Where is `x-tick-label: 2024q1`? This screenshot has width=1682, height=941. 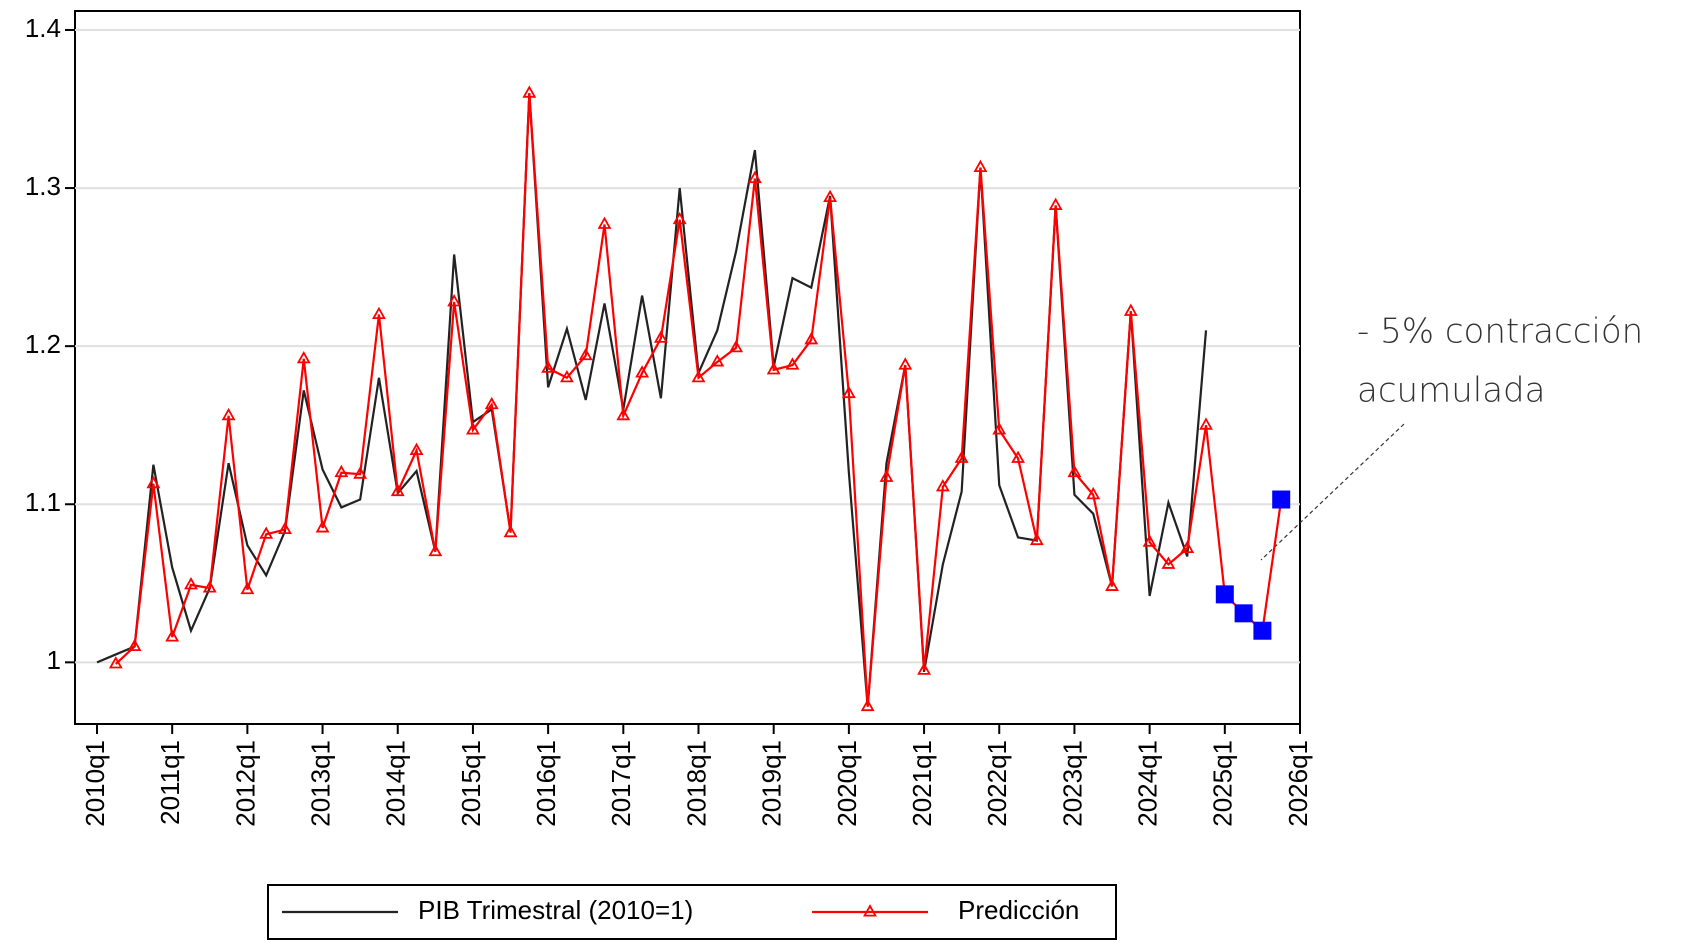 x-tick-label: 2024q1 is located at coordinates (1148, 783).